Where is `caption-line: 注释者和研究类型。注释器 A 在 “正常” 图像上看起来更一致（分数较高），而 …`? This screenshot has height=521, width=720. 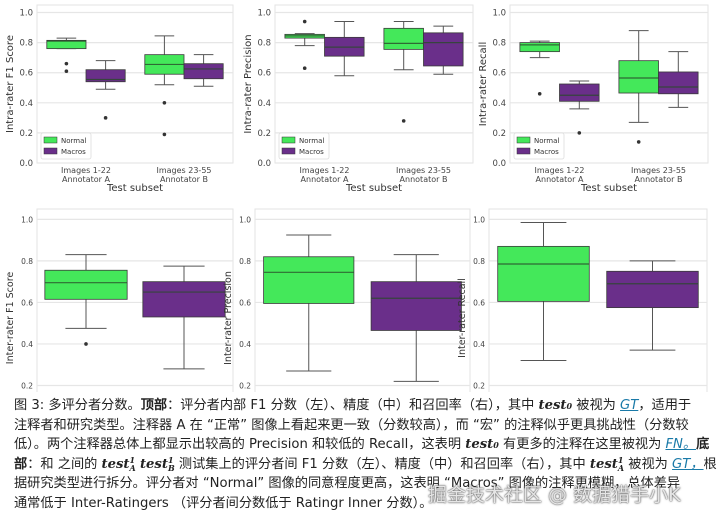
caption-line: 注释者和研究类型。注释器 A 在 “正常” 图像上看起来更一致（分数较高），而 … is located at coordinates (364, 426).